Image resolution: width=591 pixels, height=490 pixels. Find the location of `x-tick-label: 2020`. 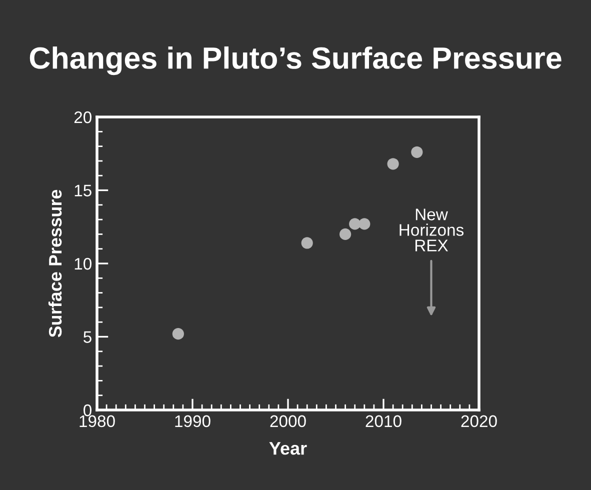

x-tick-label: 2020 is located at coordinates (479, 421).